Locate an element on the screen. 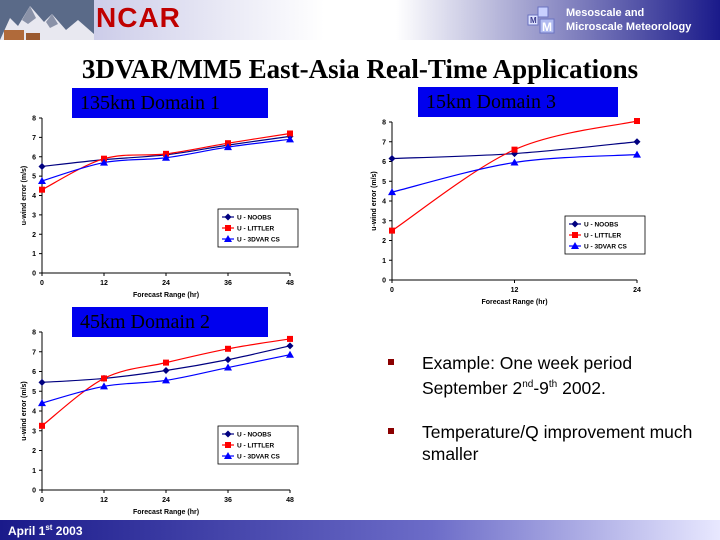  bullet-item: Temperature/Q improvement much smaller is located at coordinates (544, 443).